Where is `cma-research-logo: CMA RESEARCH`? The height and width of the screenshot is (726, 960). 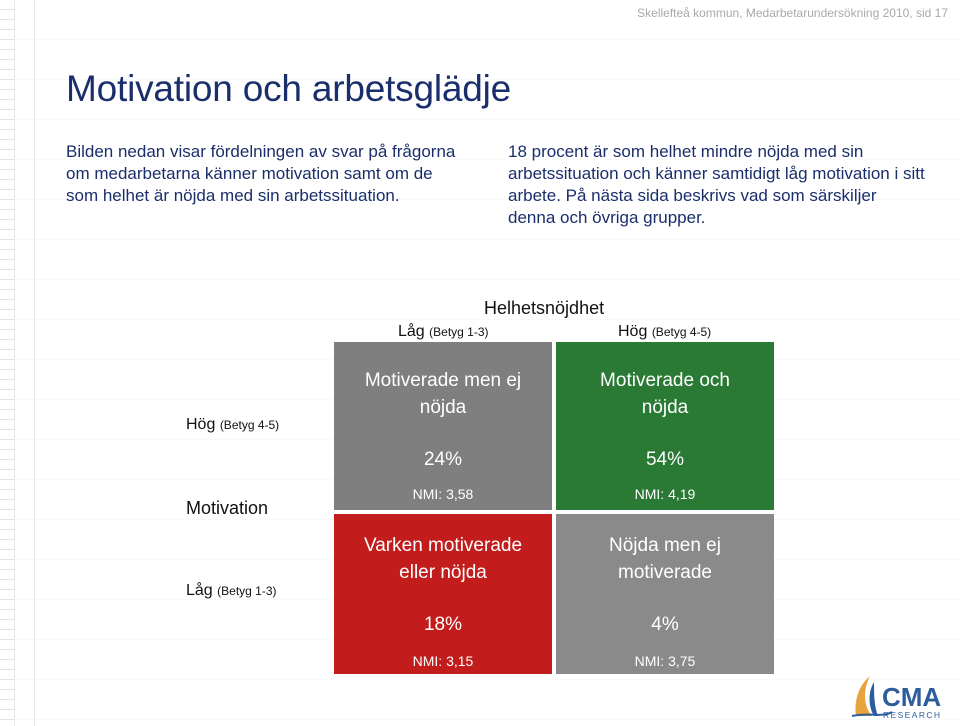 cma-research-logo: CMA RESEARCH is located at coordinates (896, 698).